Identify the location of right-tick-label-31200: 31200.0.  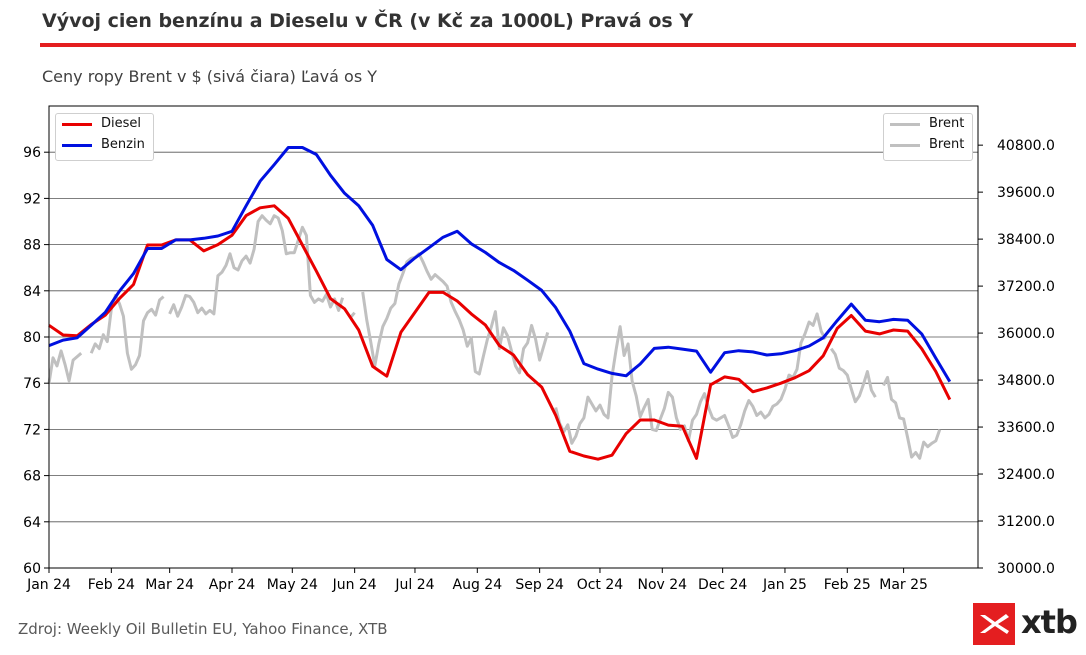
(1026, 522).